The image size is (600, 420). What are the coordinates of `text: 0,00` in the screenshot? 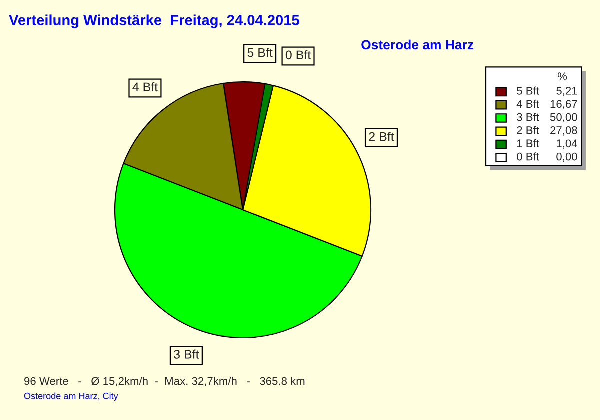 It's located at (567, 157).